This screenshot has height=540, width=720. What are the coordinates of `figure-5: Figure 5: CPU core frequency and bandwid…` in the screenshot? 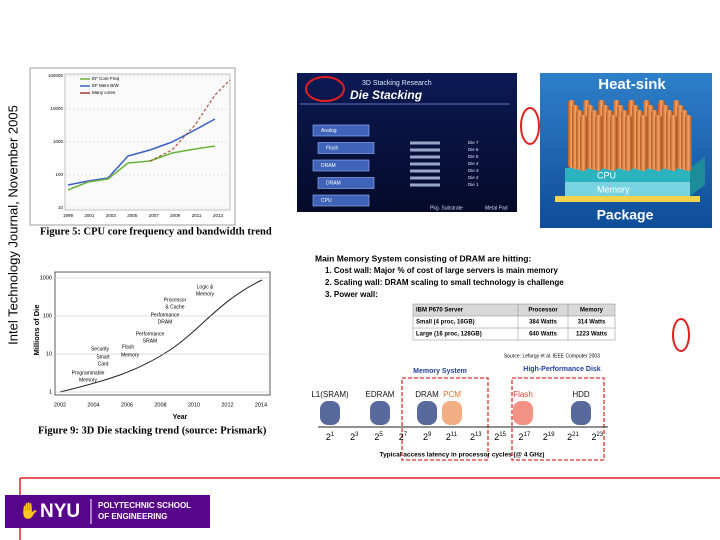 It's located at (150, 152).